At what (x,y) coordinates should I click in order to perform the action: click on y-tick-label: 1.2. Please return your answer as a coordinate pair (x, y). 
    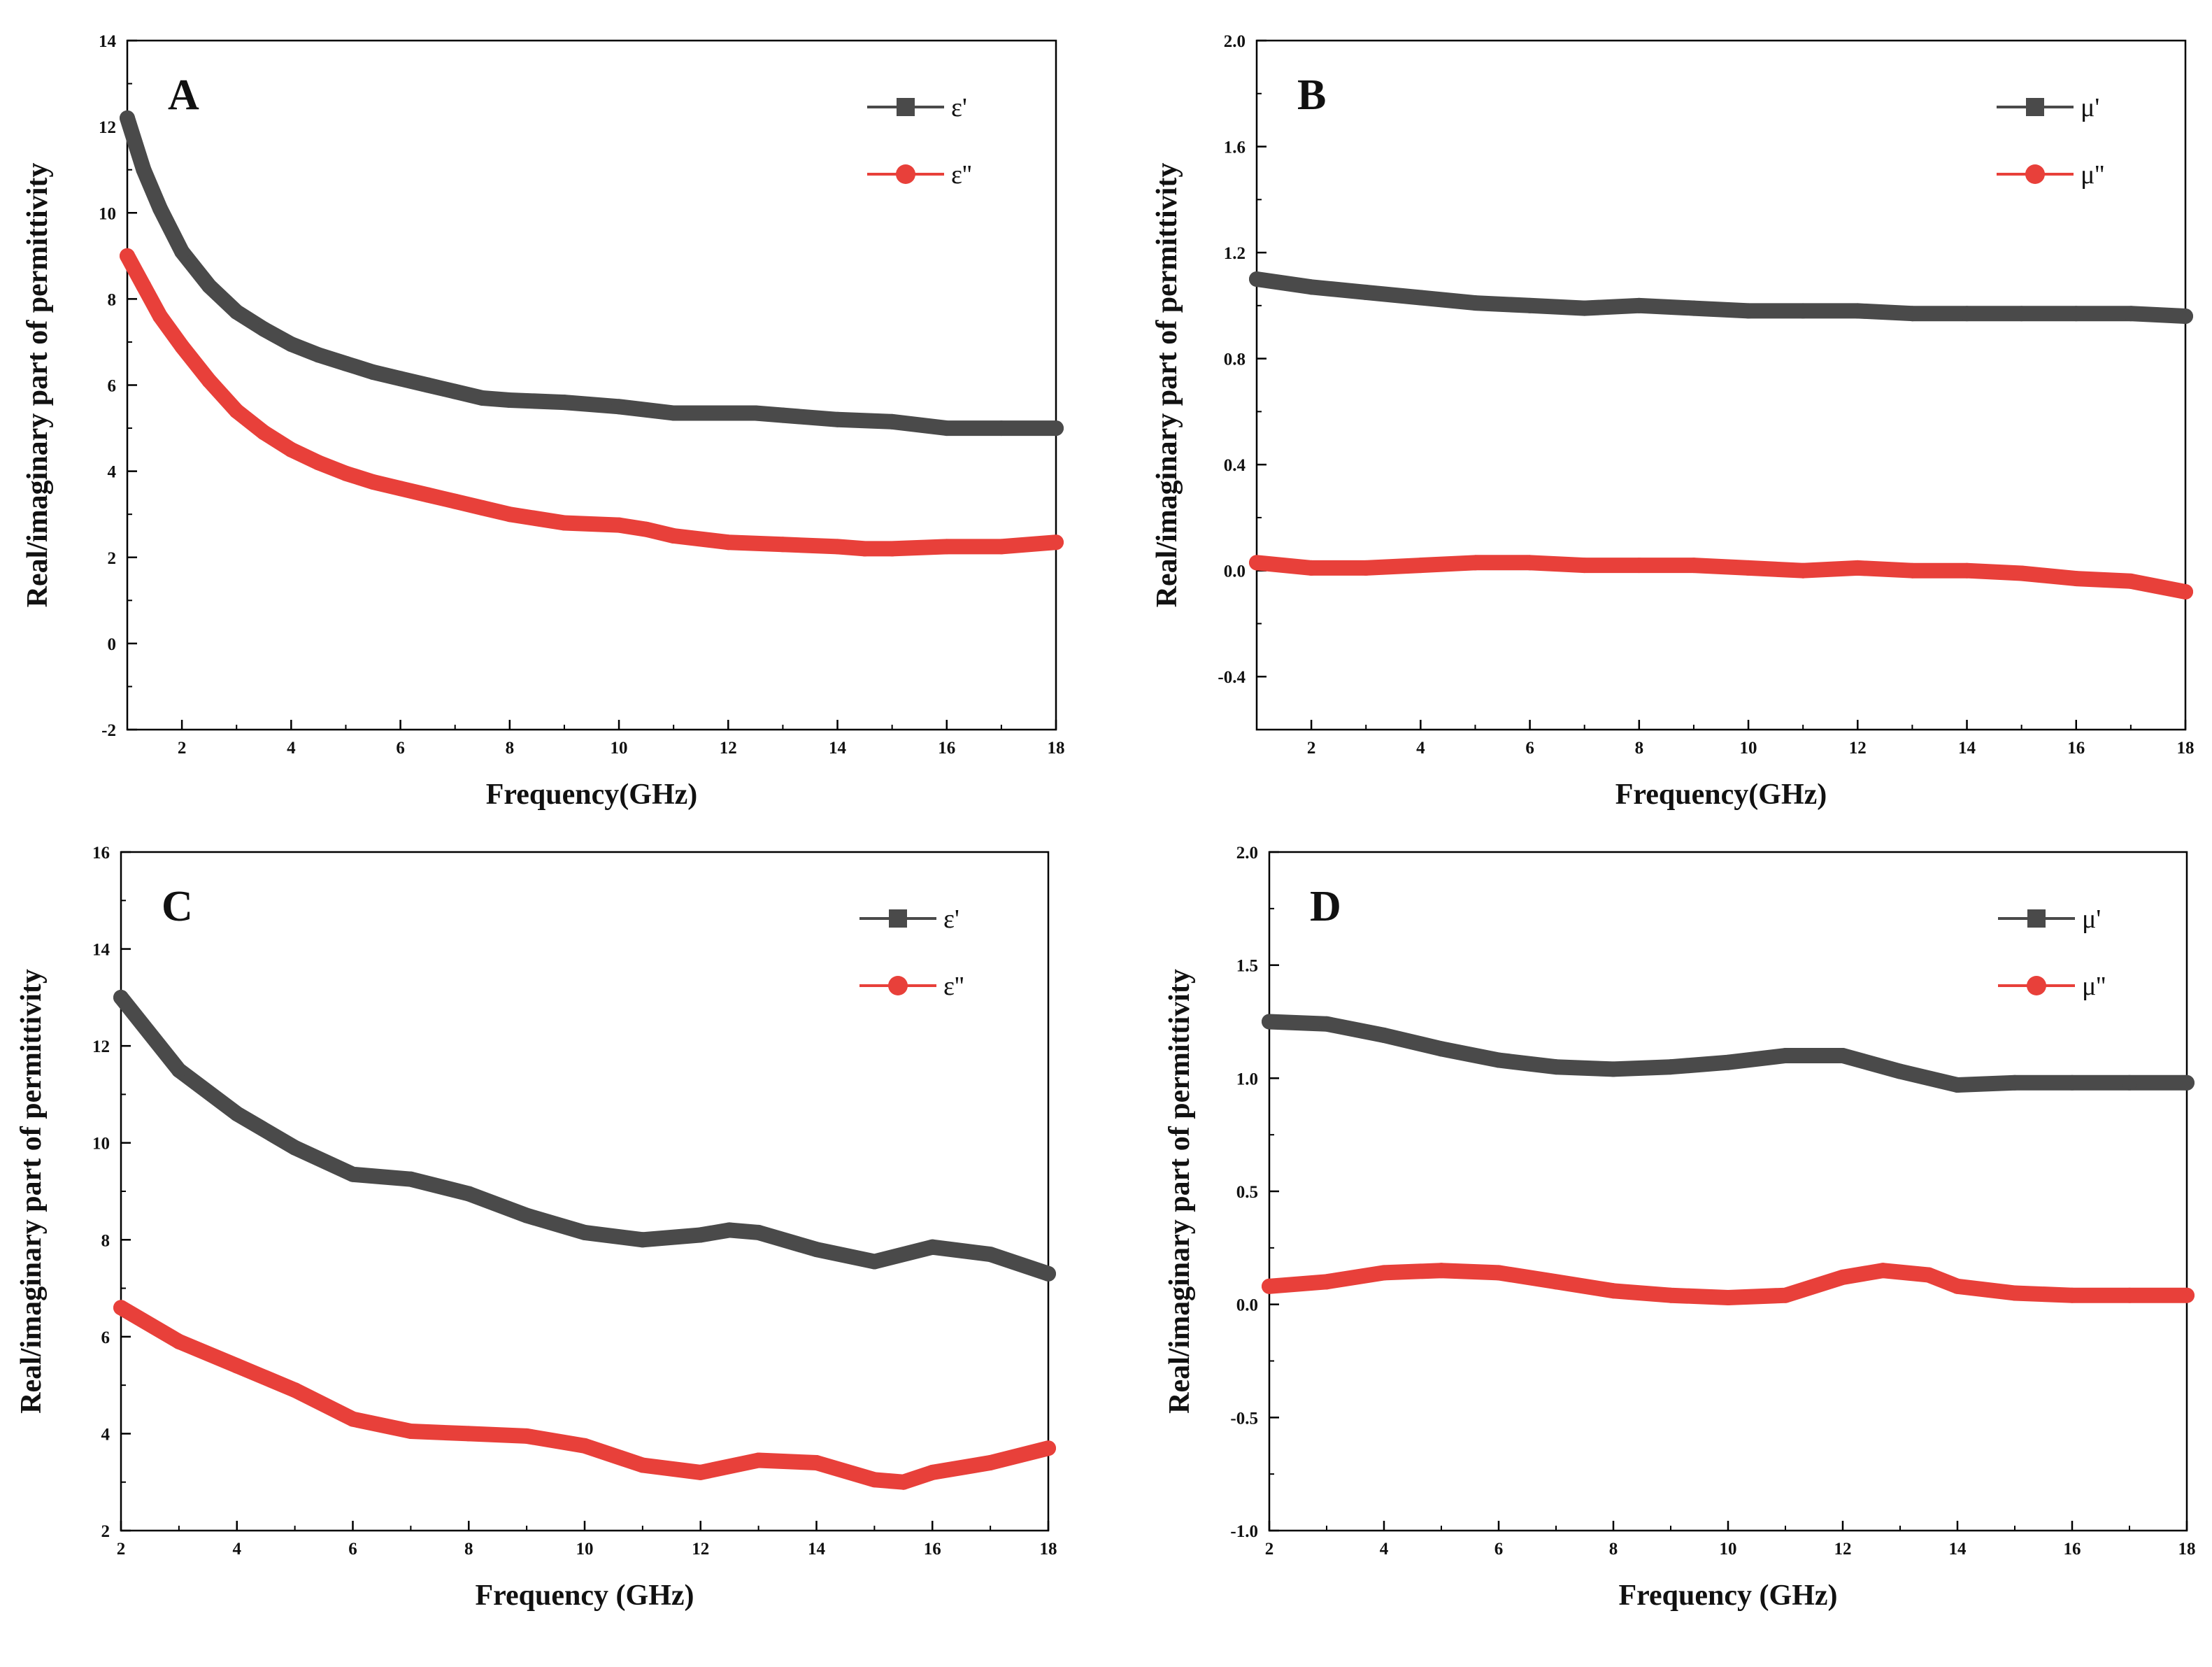
    Looking at the image, I should click on (1235, 253).